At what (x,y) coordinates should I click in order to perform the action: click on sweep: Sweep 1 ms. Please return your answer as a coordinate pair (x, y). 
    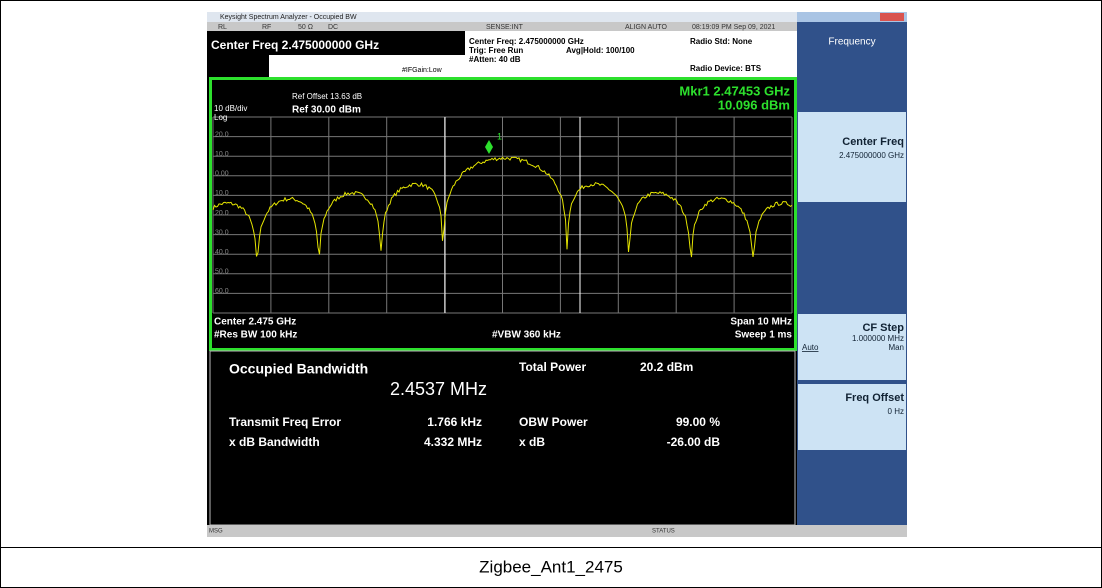
    Looking at the image, I should click on (764, 335).